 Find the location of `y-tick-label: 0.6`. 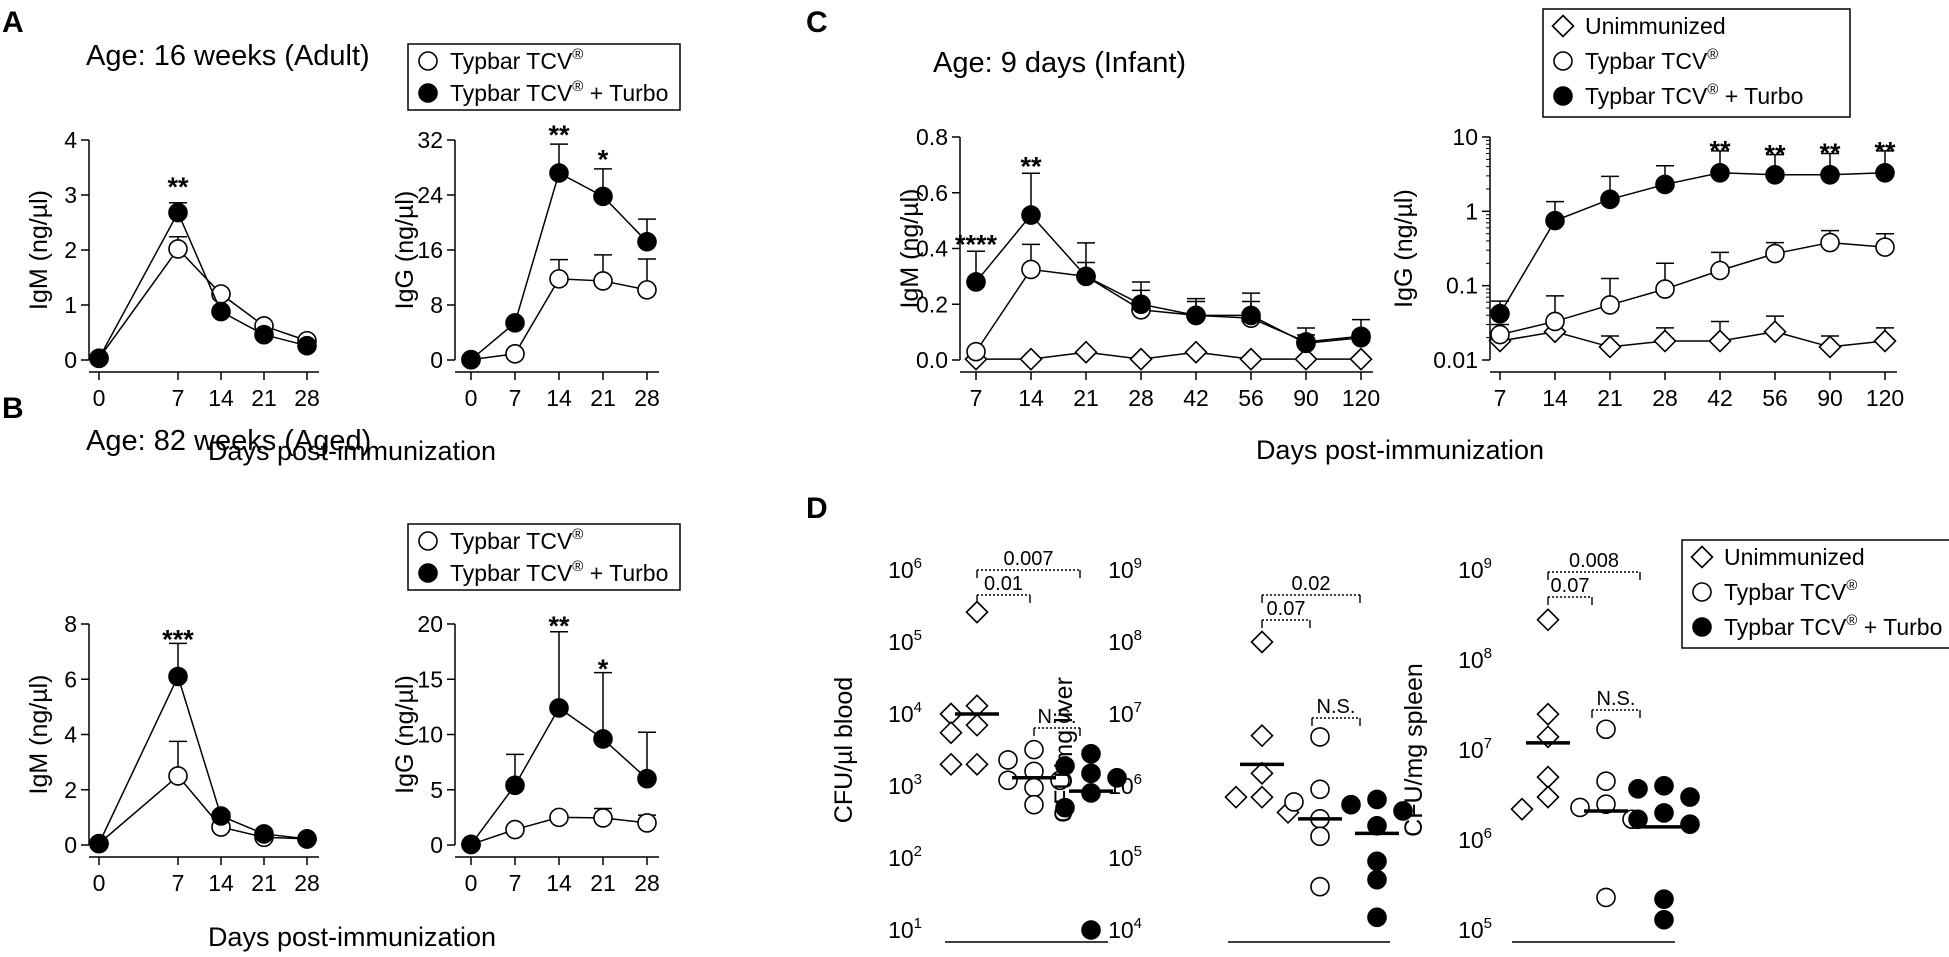

y-tick-label: 0.6 is located at coordinates (932, 193).